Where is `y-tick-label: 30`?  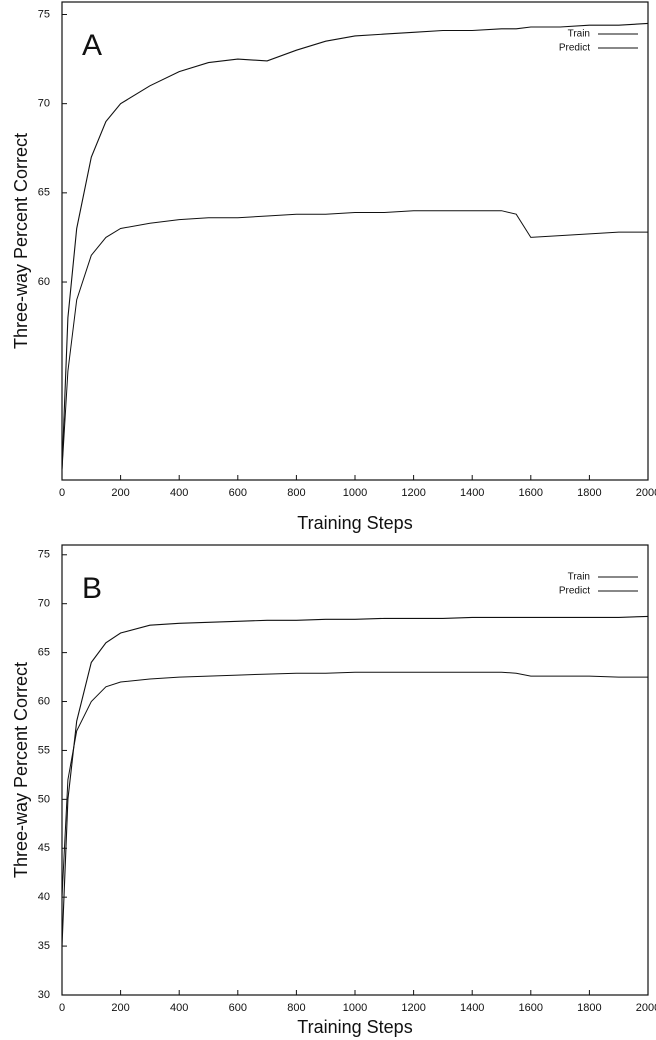
y-tick-label: 30 is located at coordinates (44, 995).